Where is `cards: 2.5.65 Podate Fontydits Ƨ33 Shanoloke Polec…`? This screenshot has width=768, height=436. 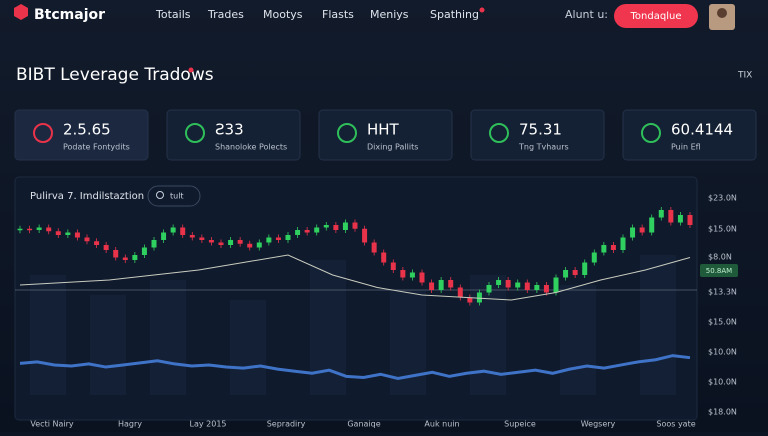 cards: 2.5.65 Podate Fontydits Ƨ33 Shanoloke Polec… is located at coordinates (385, 135).